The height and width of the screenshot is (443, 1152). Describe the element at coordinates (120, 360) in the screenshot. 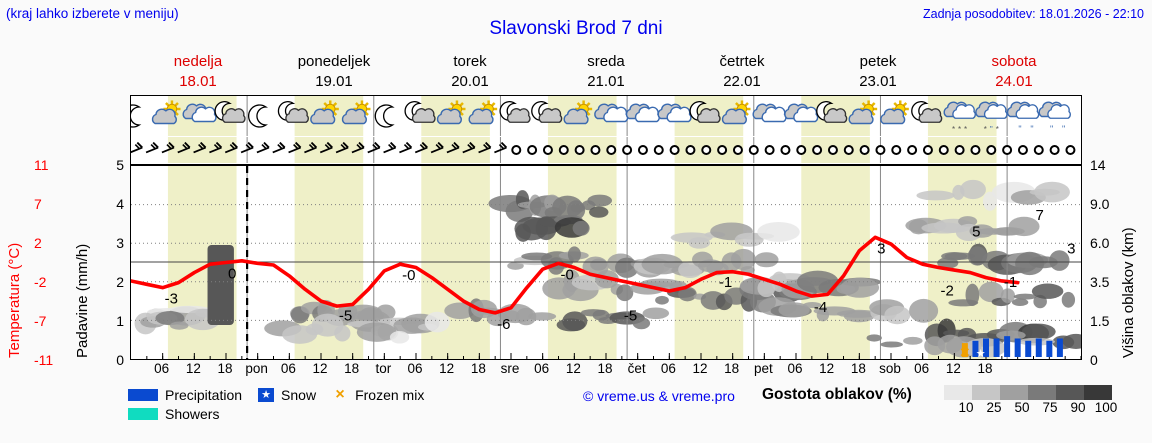

I see `precip-axis-tick: 0` at that location.